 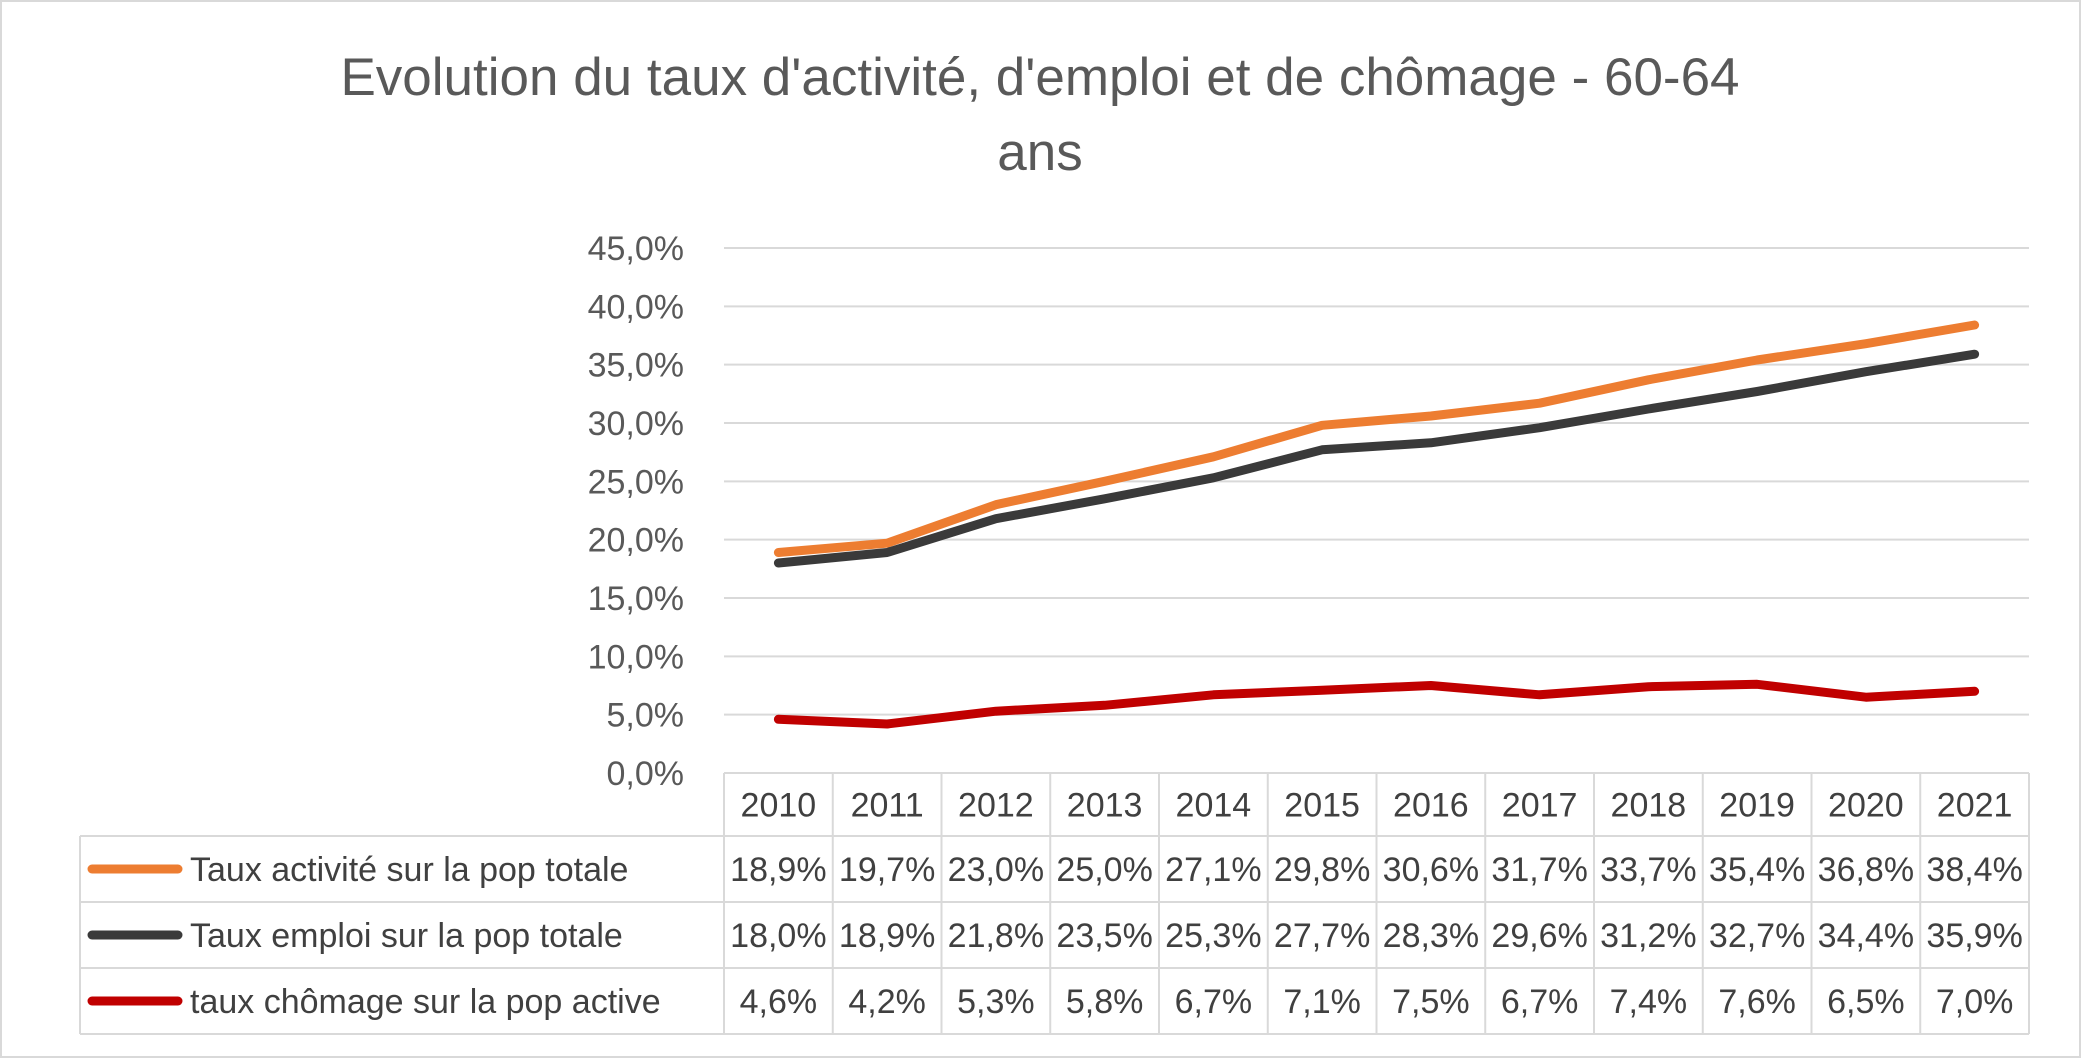 What do you see at coordinates (1648, 870) in the screenshot?
I see `data-label: 33,7%` at bounding box center [1648, 870].